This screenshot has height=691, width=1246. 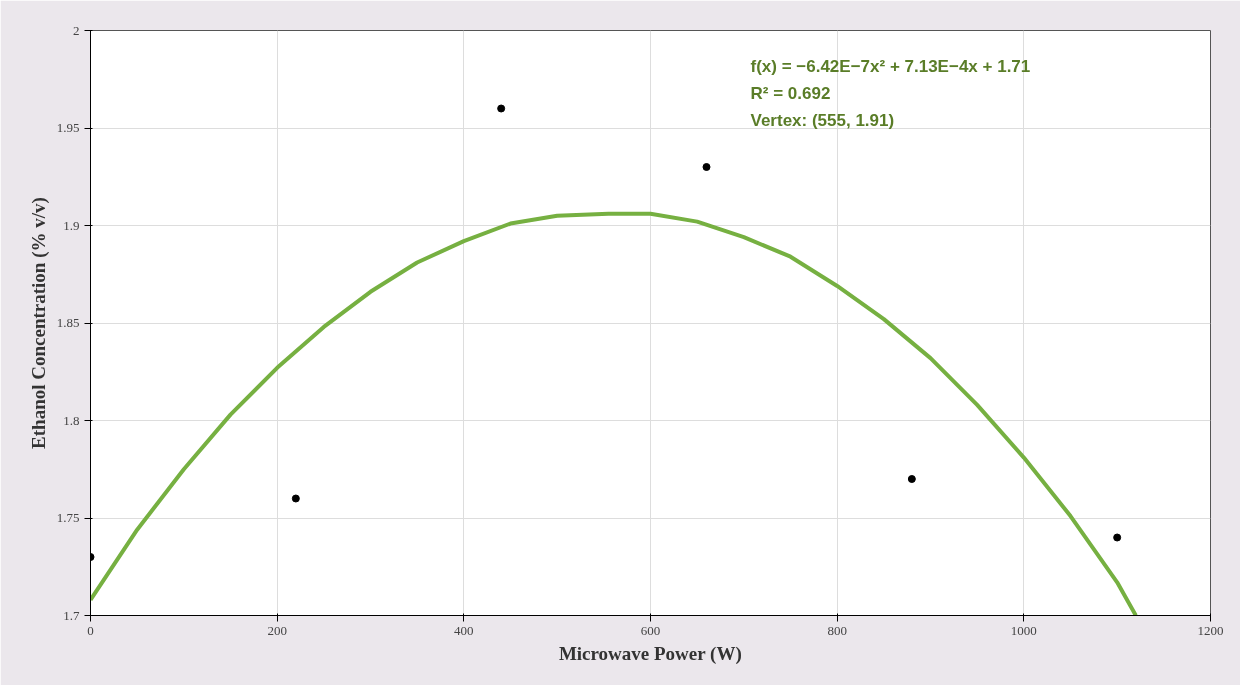 I want to click on x-tick-label: 600, so click(x=650, y=630).